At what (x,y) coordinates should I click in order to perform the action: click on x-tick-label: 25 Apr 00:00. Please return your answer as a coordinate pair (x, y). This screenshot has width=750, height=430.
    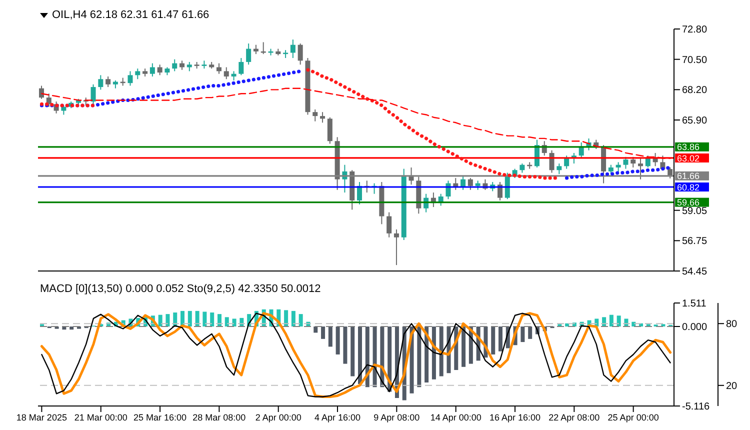
    Looking at the image, I should click on (633, 417).